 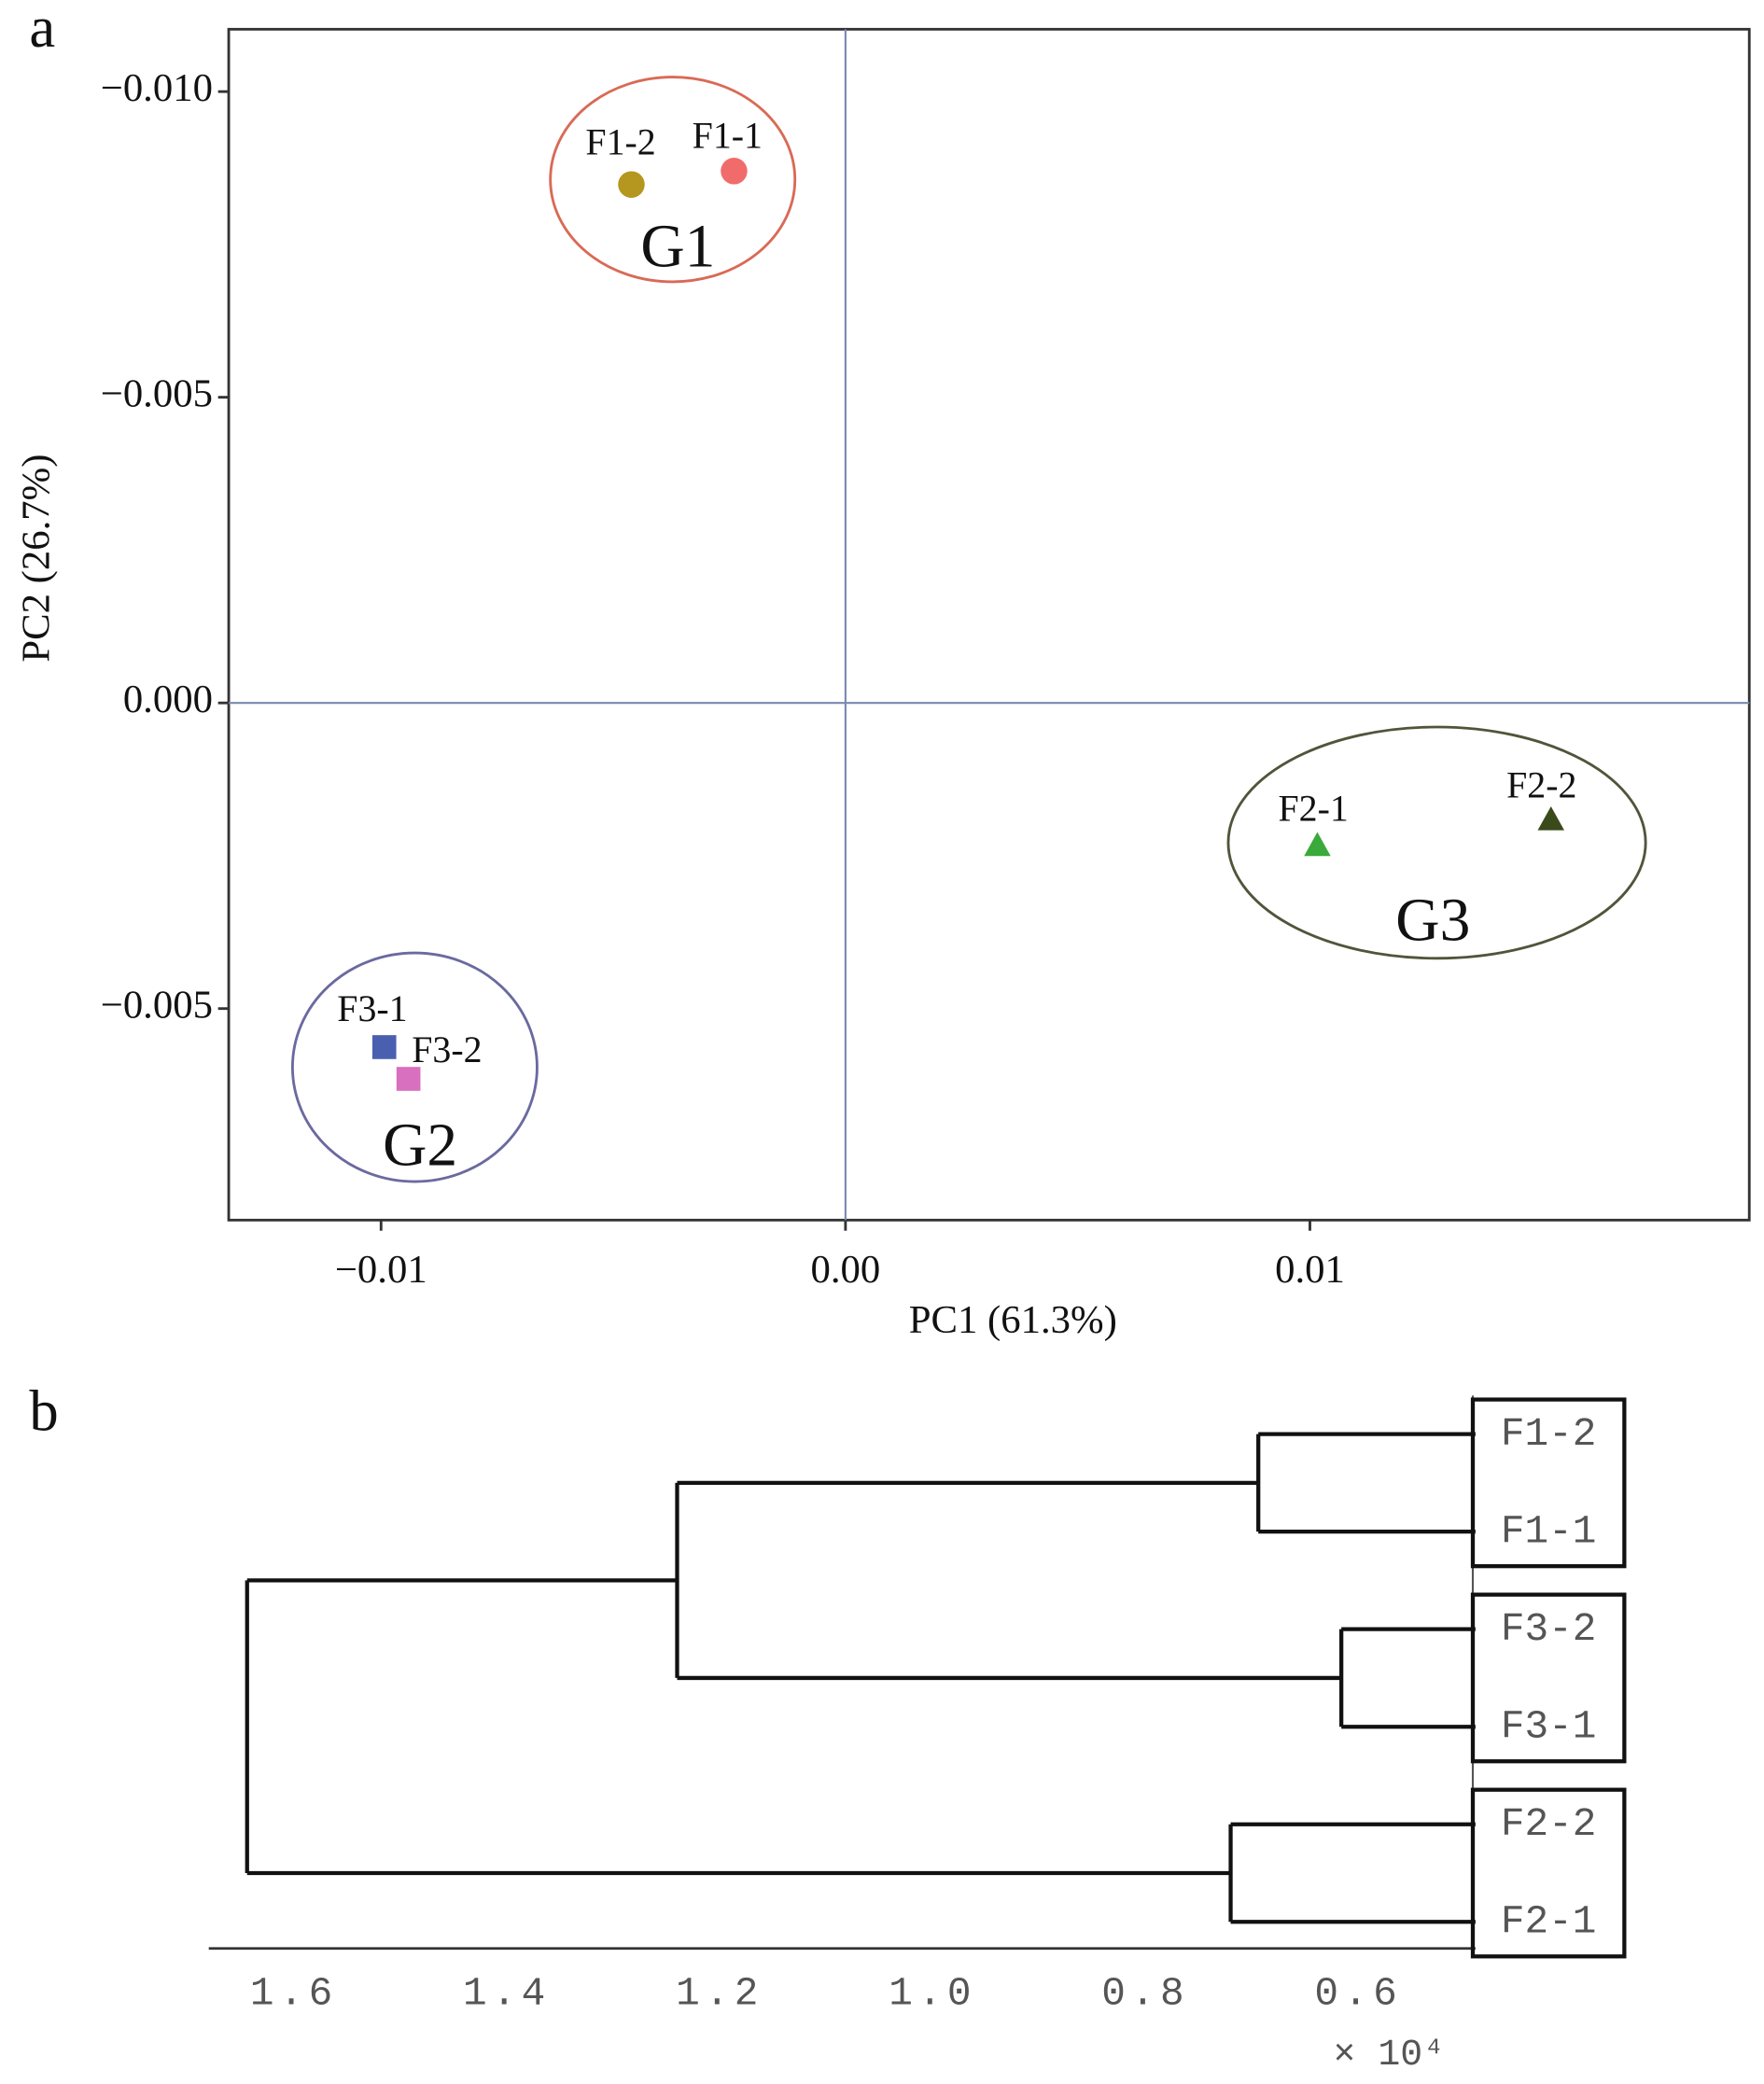 I want to click on axis-multiplier: × 10⁴, so click(x=1389, y=2055).